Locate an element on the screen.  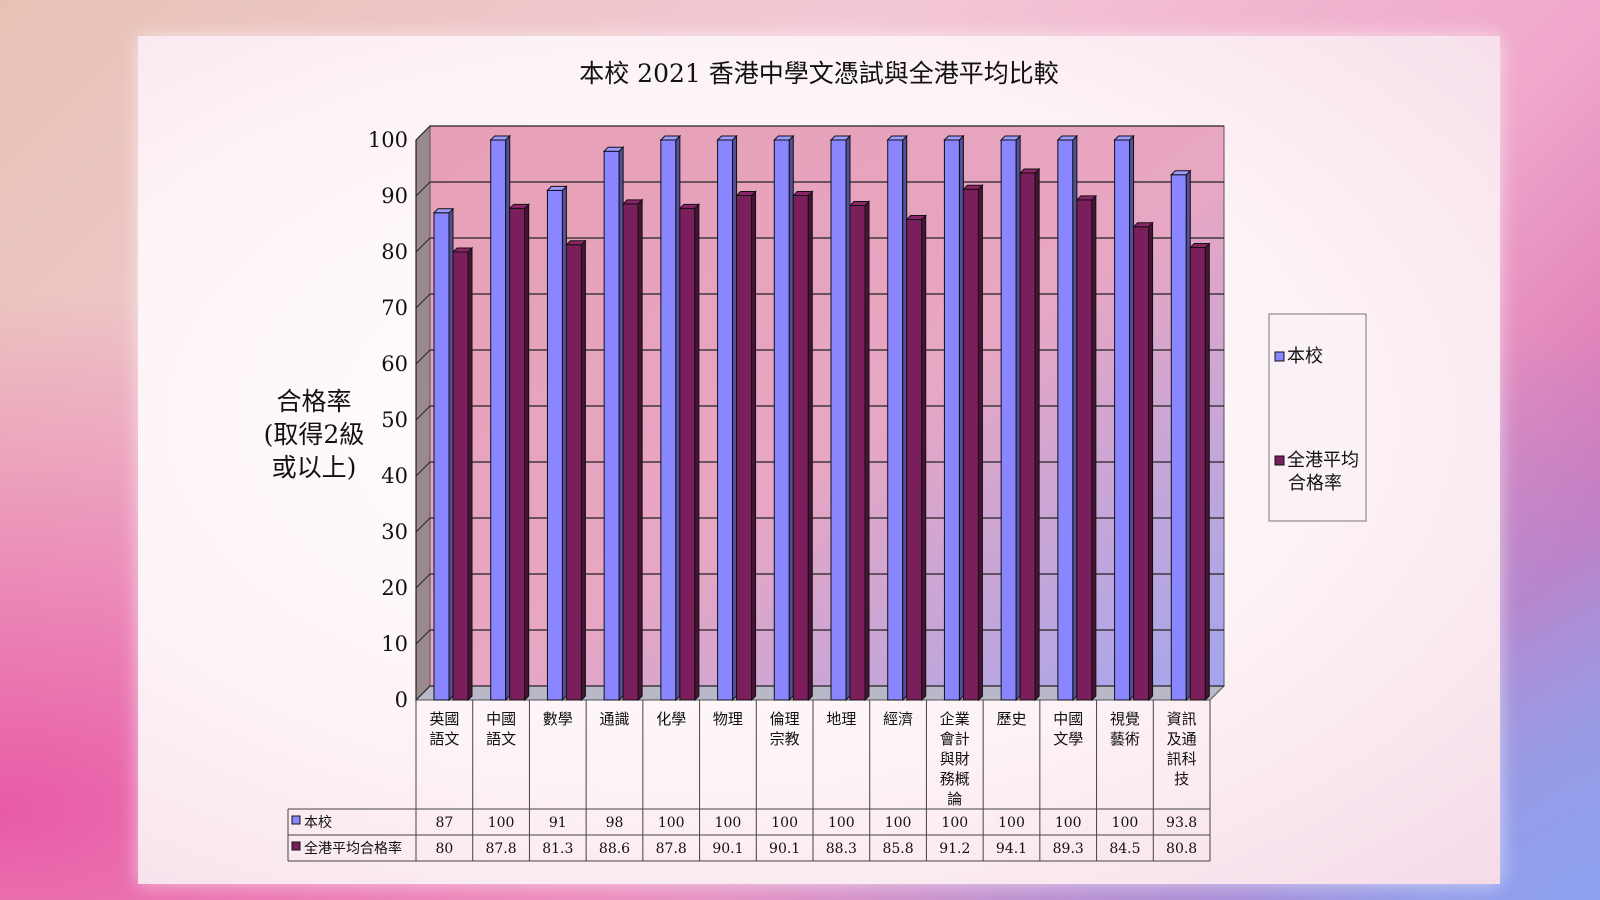
legend-label: 全港平均 is located at coordinates (1323, 460).